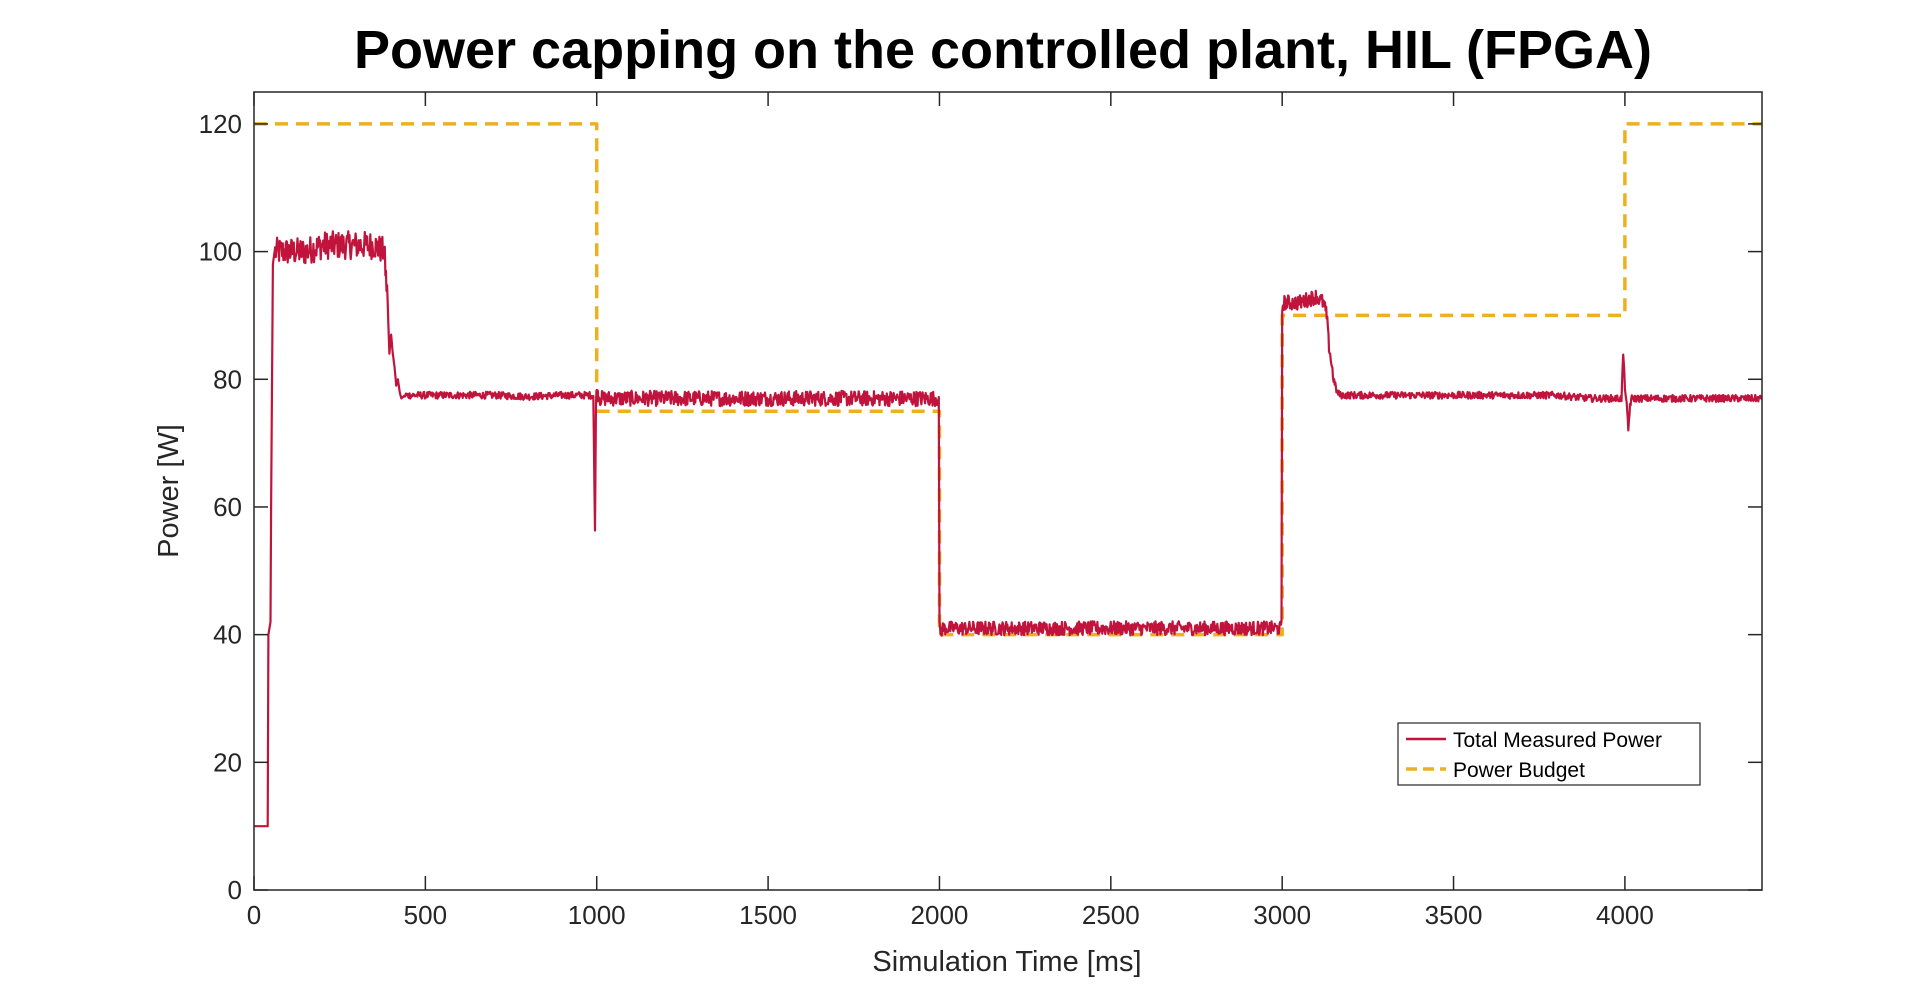  Describe the element at coordinates (235, 890) in the screenshot. I see `y-tick-label: 0` at that location.